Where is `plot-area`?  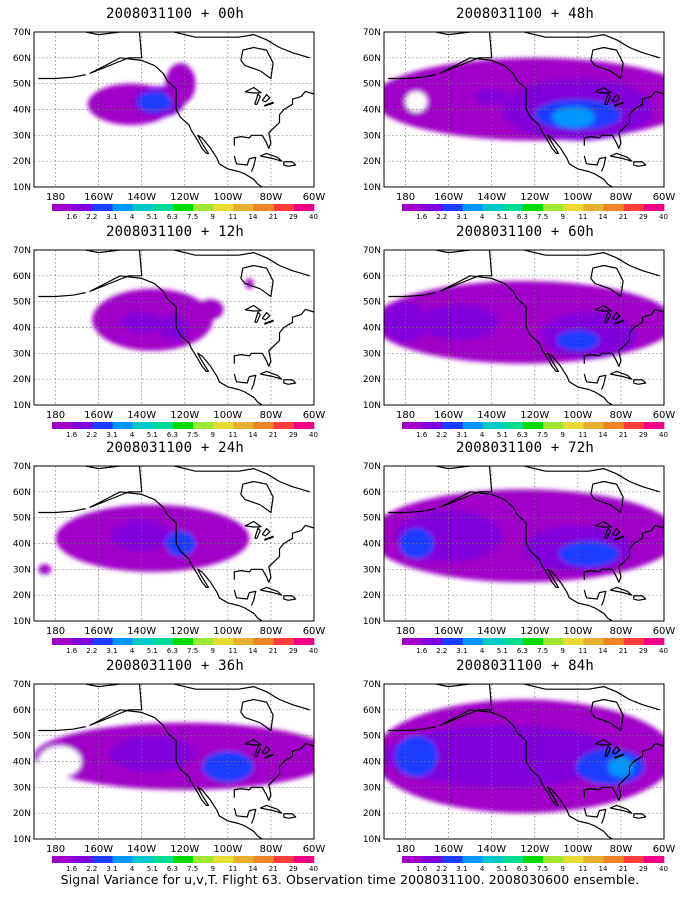 plot-area is located at coordinates (524, 109).